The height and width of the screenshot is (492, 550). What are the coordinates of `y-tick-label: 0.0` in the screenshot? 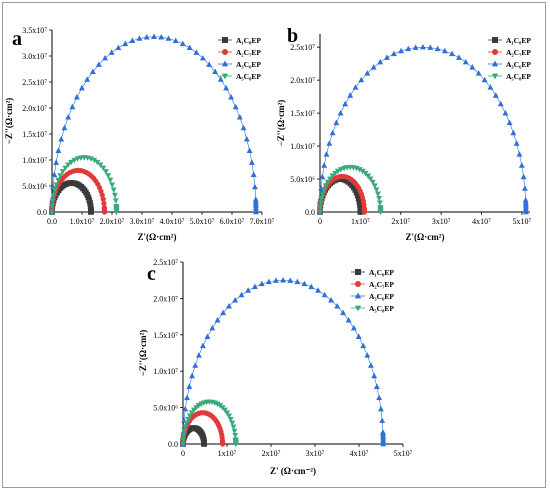 It's located at (42, 212).